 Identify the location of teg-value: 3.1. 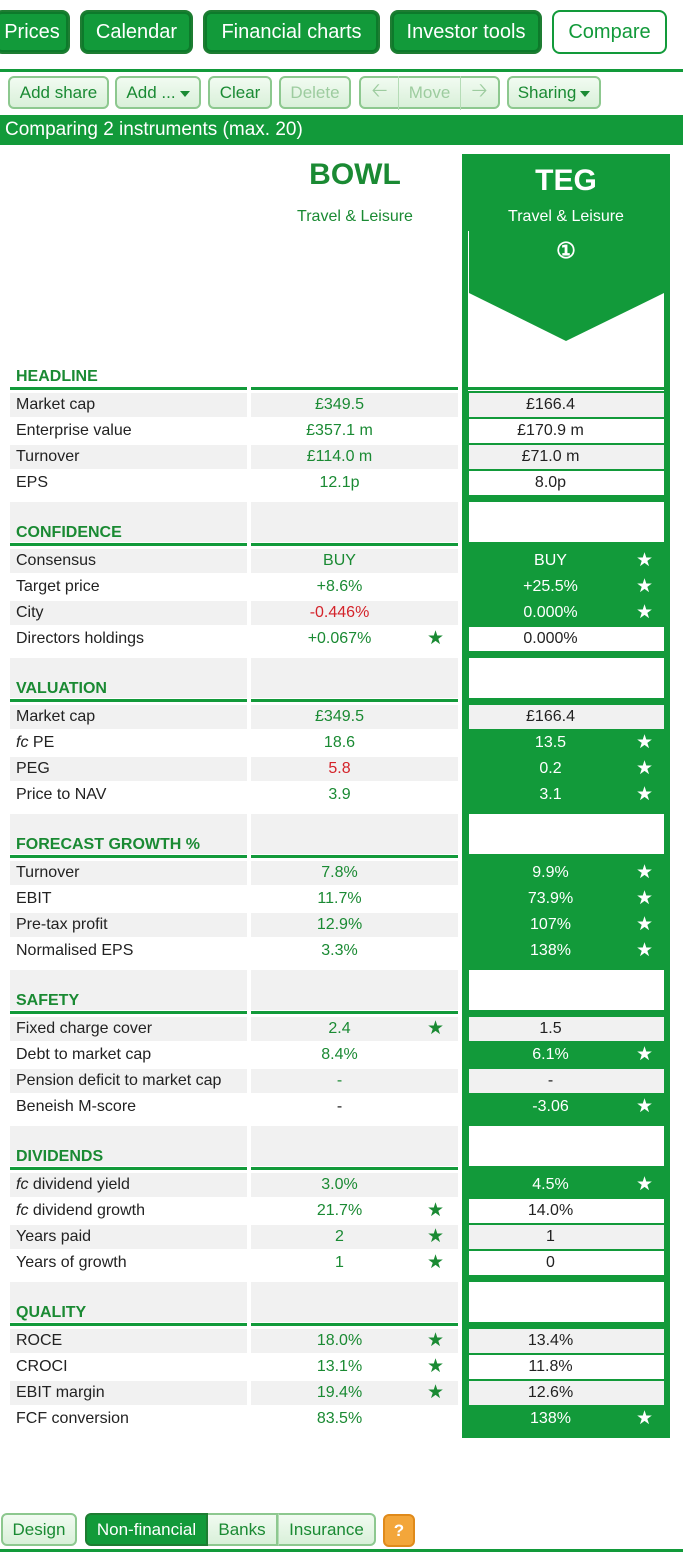
(566, 795).